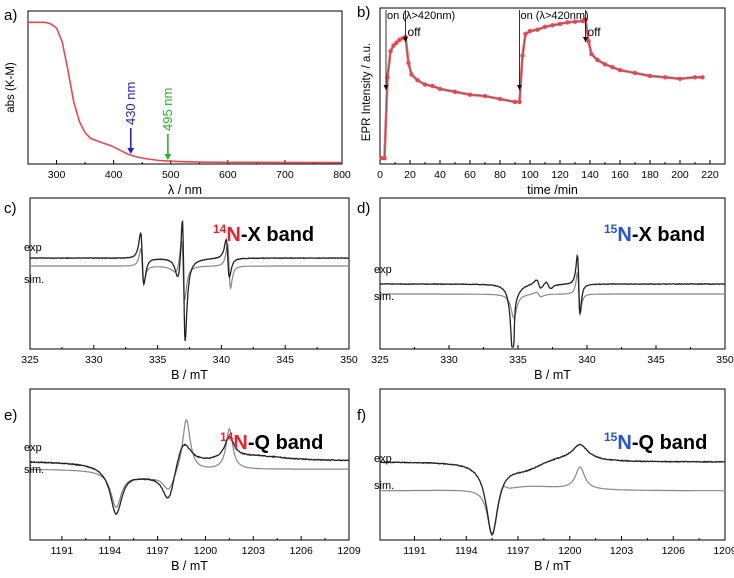  I want to click on x-tick-label: 800, so click(342, 175).